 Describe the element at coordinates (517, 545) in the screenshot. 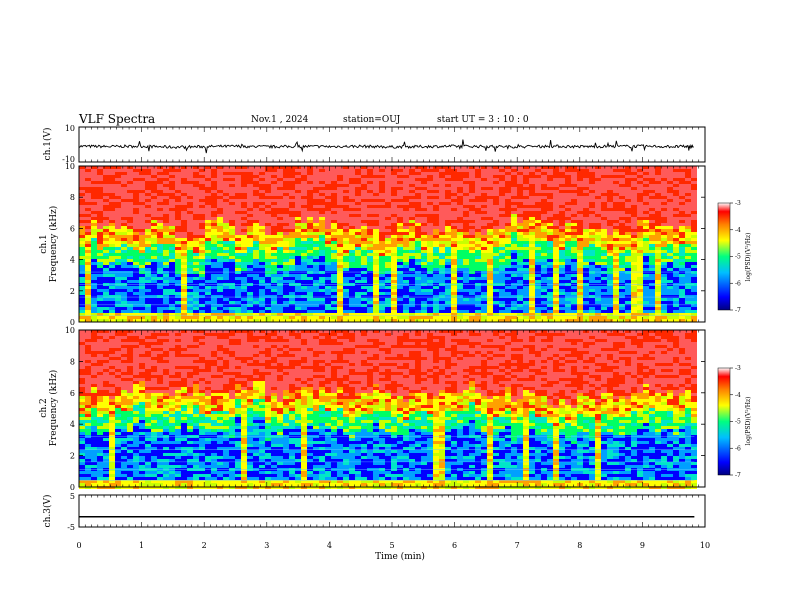

I see `time-tick-label: 7` at that location.